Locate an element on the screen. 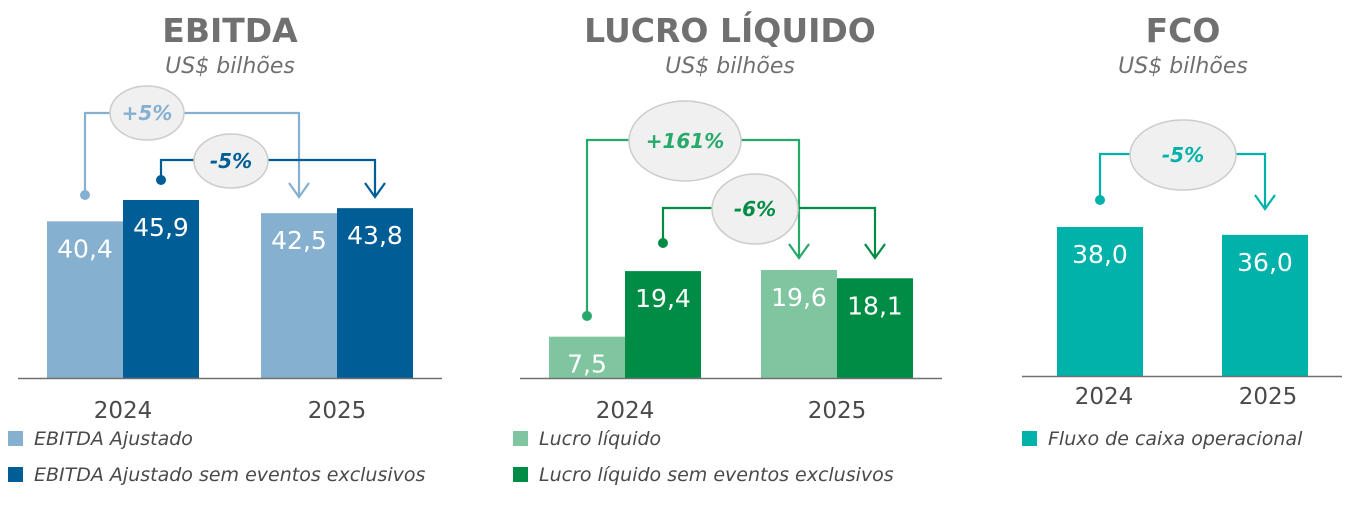 The height and width of the screenshot is (508, 1366). bar-value-label: 18,1 is located at coordinates (875, 305).